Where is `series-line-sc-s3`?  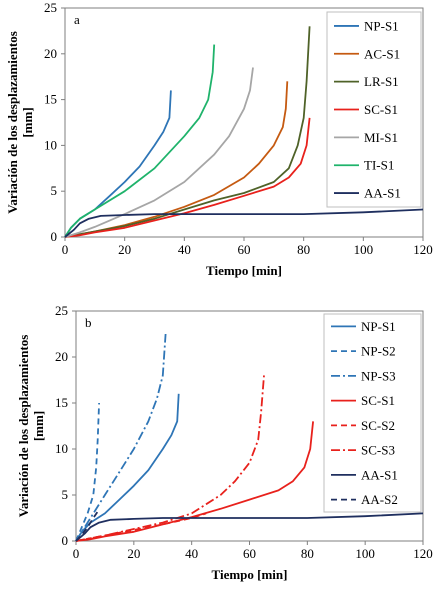
series-line-sc-s3 is located at coordinates (170, 458).